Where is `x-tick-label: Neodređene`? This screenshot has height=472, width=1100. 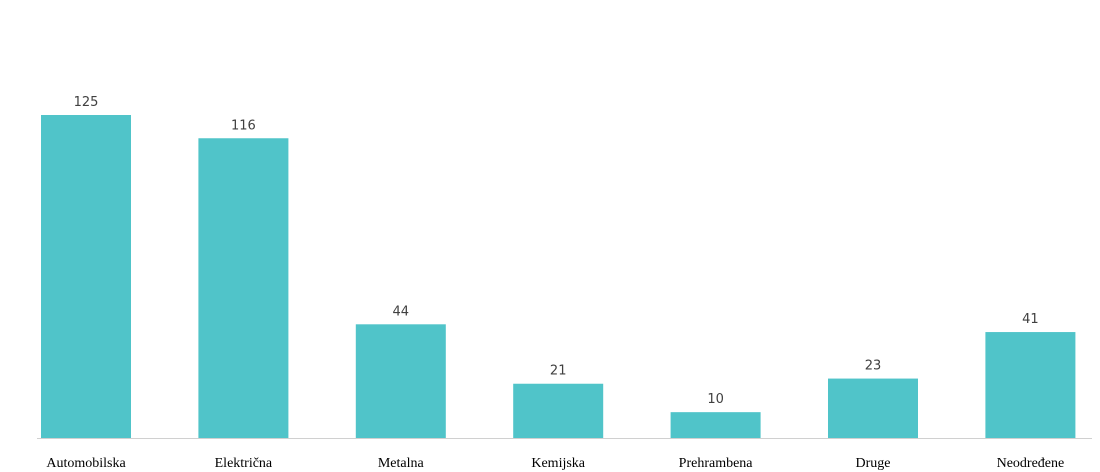
x-tick-label: Neodređene is located at coordinates (1031, 463).